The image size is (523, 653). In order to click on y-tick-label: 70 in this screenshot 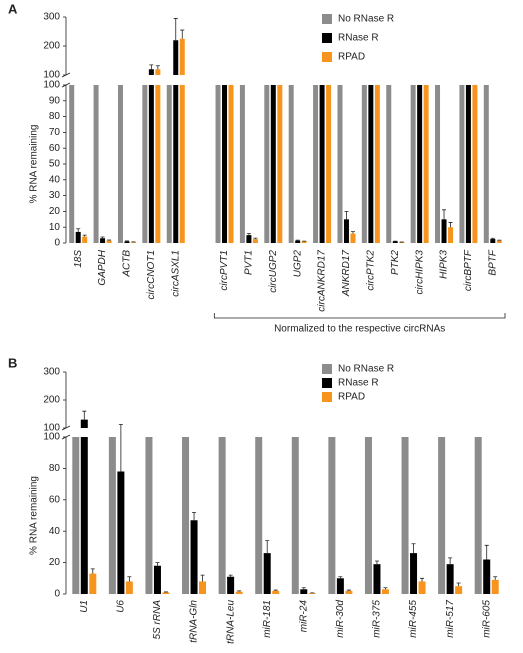, I will do `click(55, 132)`.